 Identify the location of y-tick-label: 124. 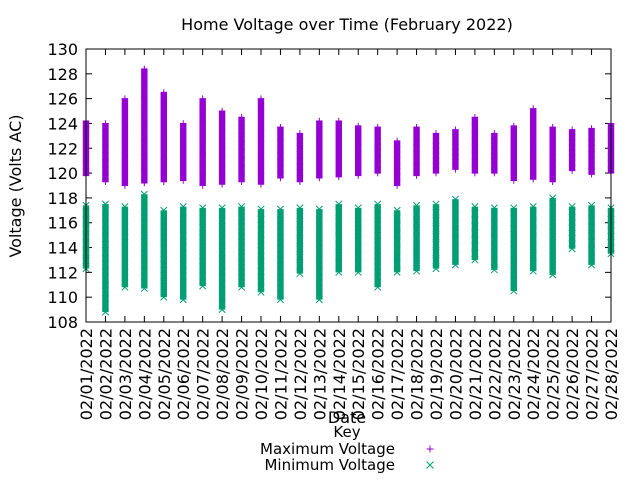
(62, 123).